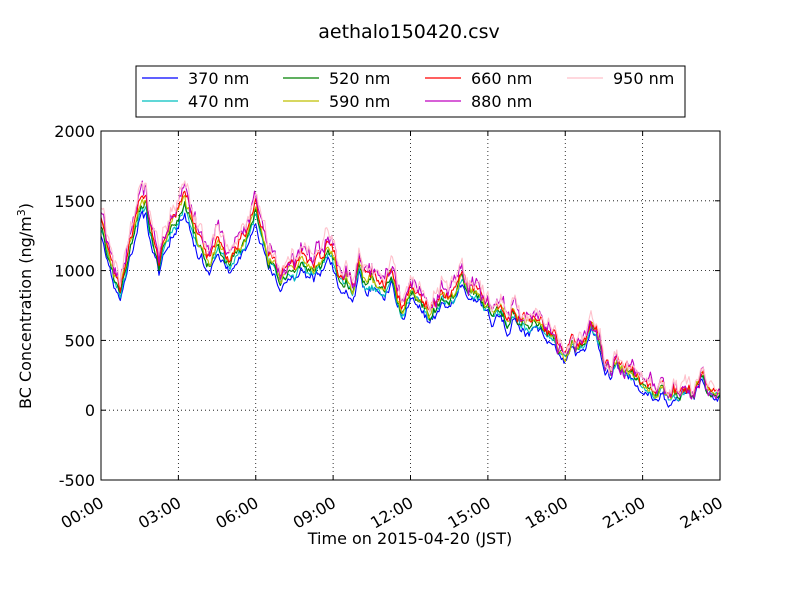 The width and height of the screenshot is (800, 600). I want to click on x-tick-label: 09:00, so click(314, 513).